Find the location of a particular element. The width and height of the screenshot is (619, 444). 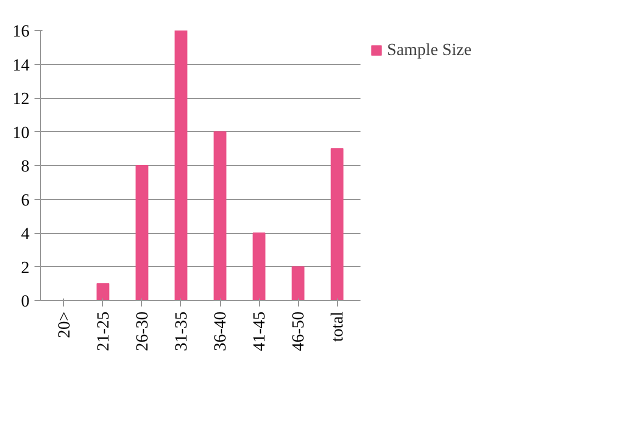

y-tick-label: 10 is located at coordinates (21, 132).